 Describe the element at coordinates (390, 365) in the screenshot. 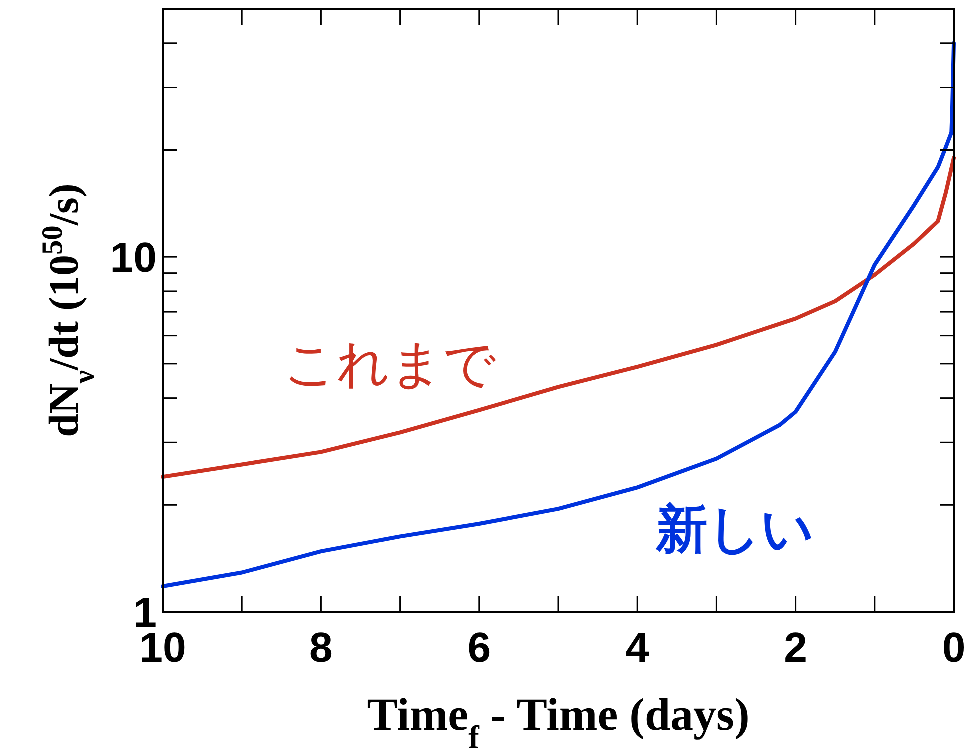

I see `series-label: これまで` at that location.